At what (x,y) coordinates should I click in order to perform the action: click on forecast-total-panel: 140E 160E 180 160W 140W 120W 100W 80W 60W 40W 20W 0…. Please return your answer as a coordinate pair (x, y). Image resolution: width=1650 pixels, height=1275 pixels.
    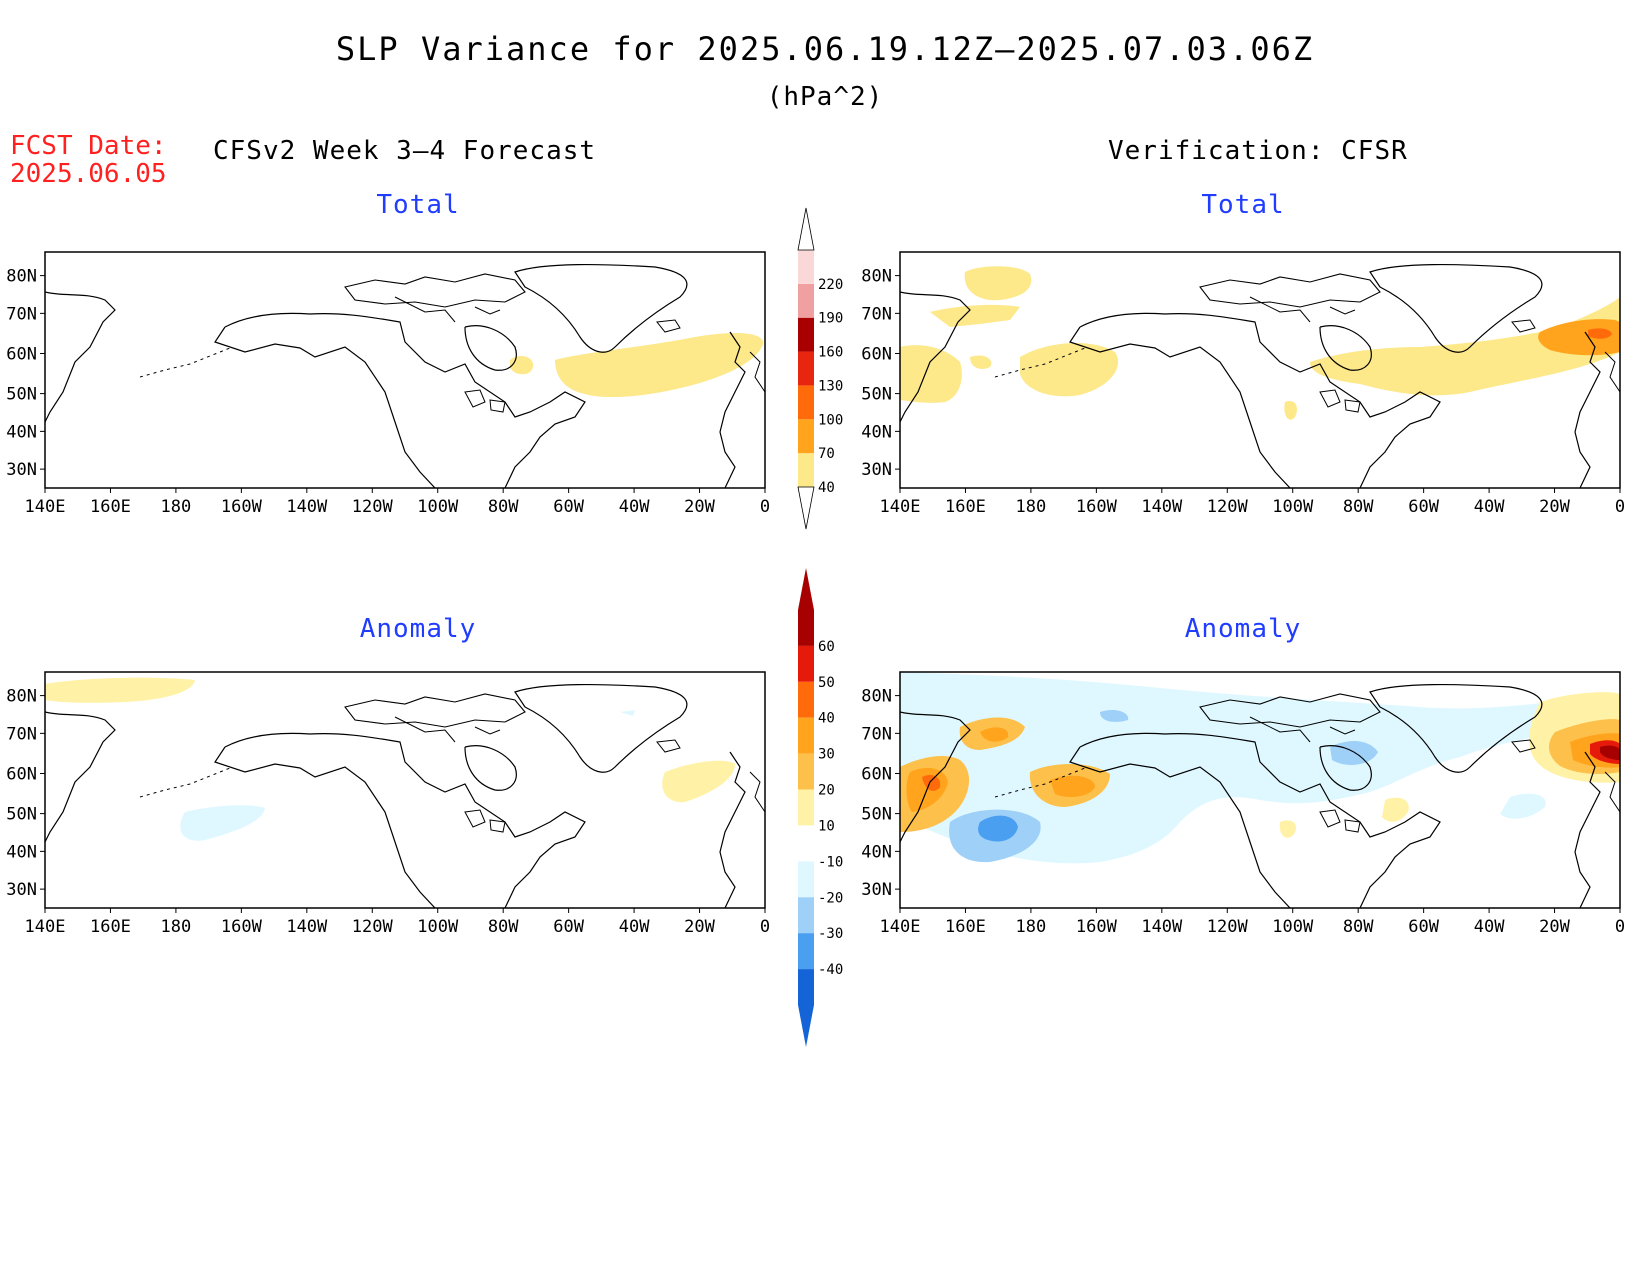
    Looking at the image, I should click on (388, 384).